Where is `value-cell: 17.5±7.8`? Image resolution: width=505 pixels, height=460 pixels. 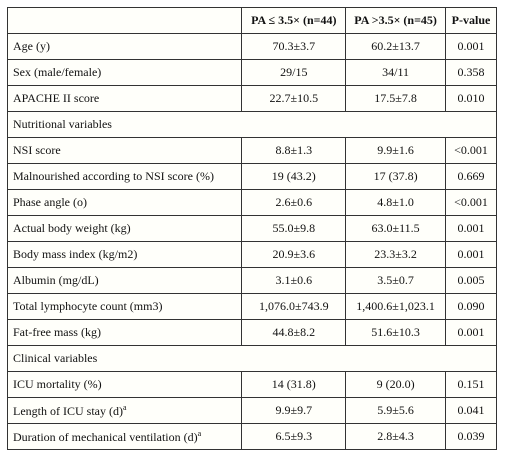 value-cell: 17.5±7.8 is located at coordinates (396, 98).